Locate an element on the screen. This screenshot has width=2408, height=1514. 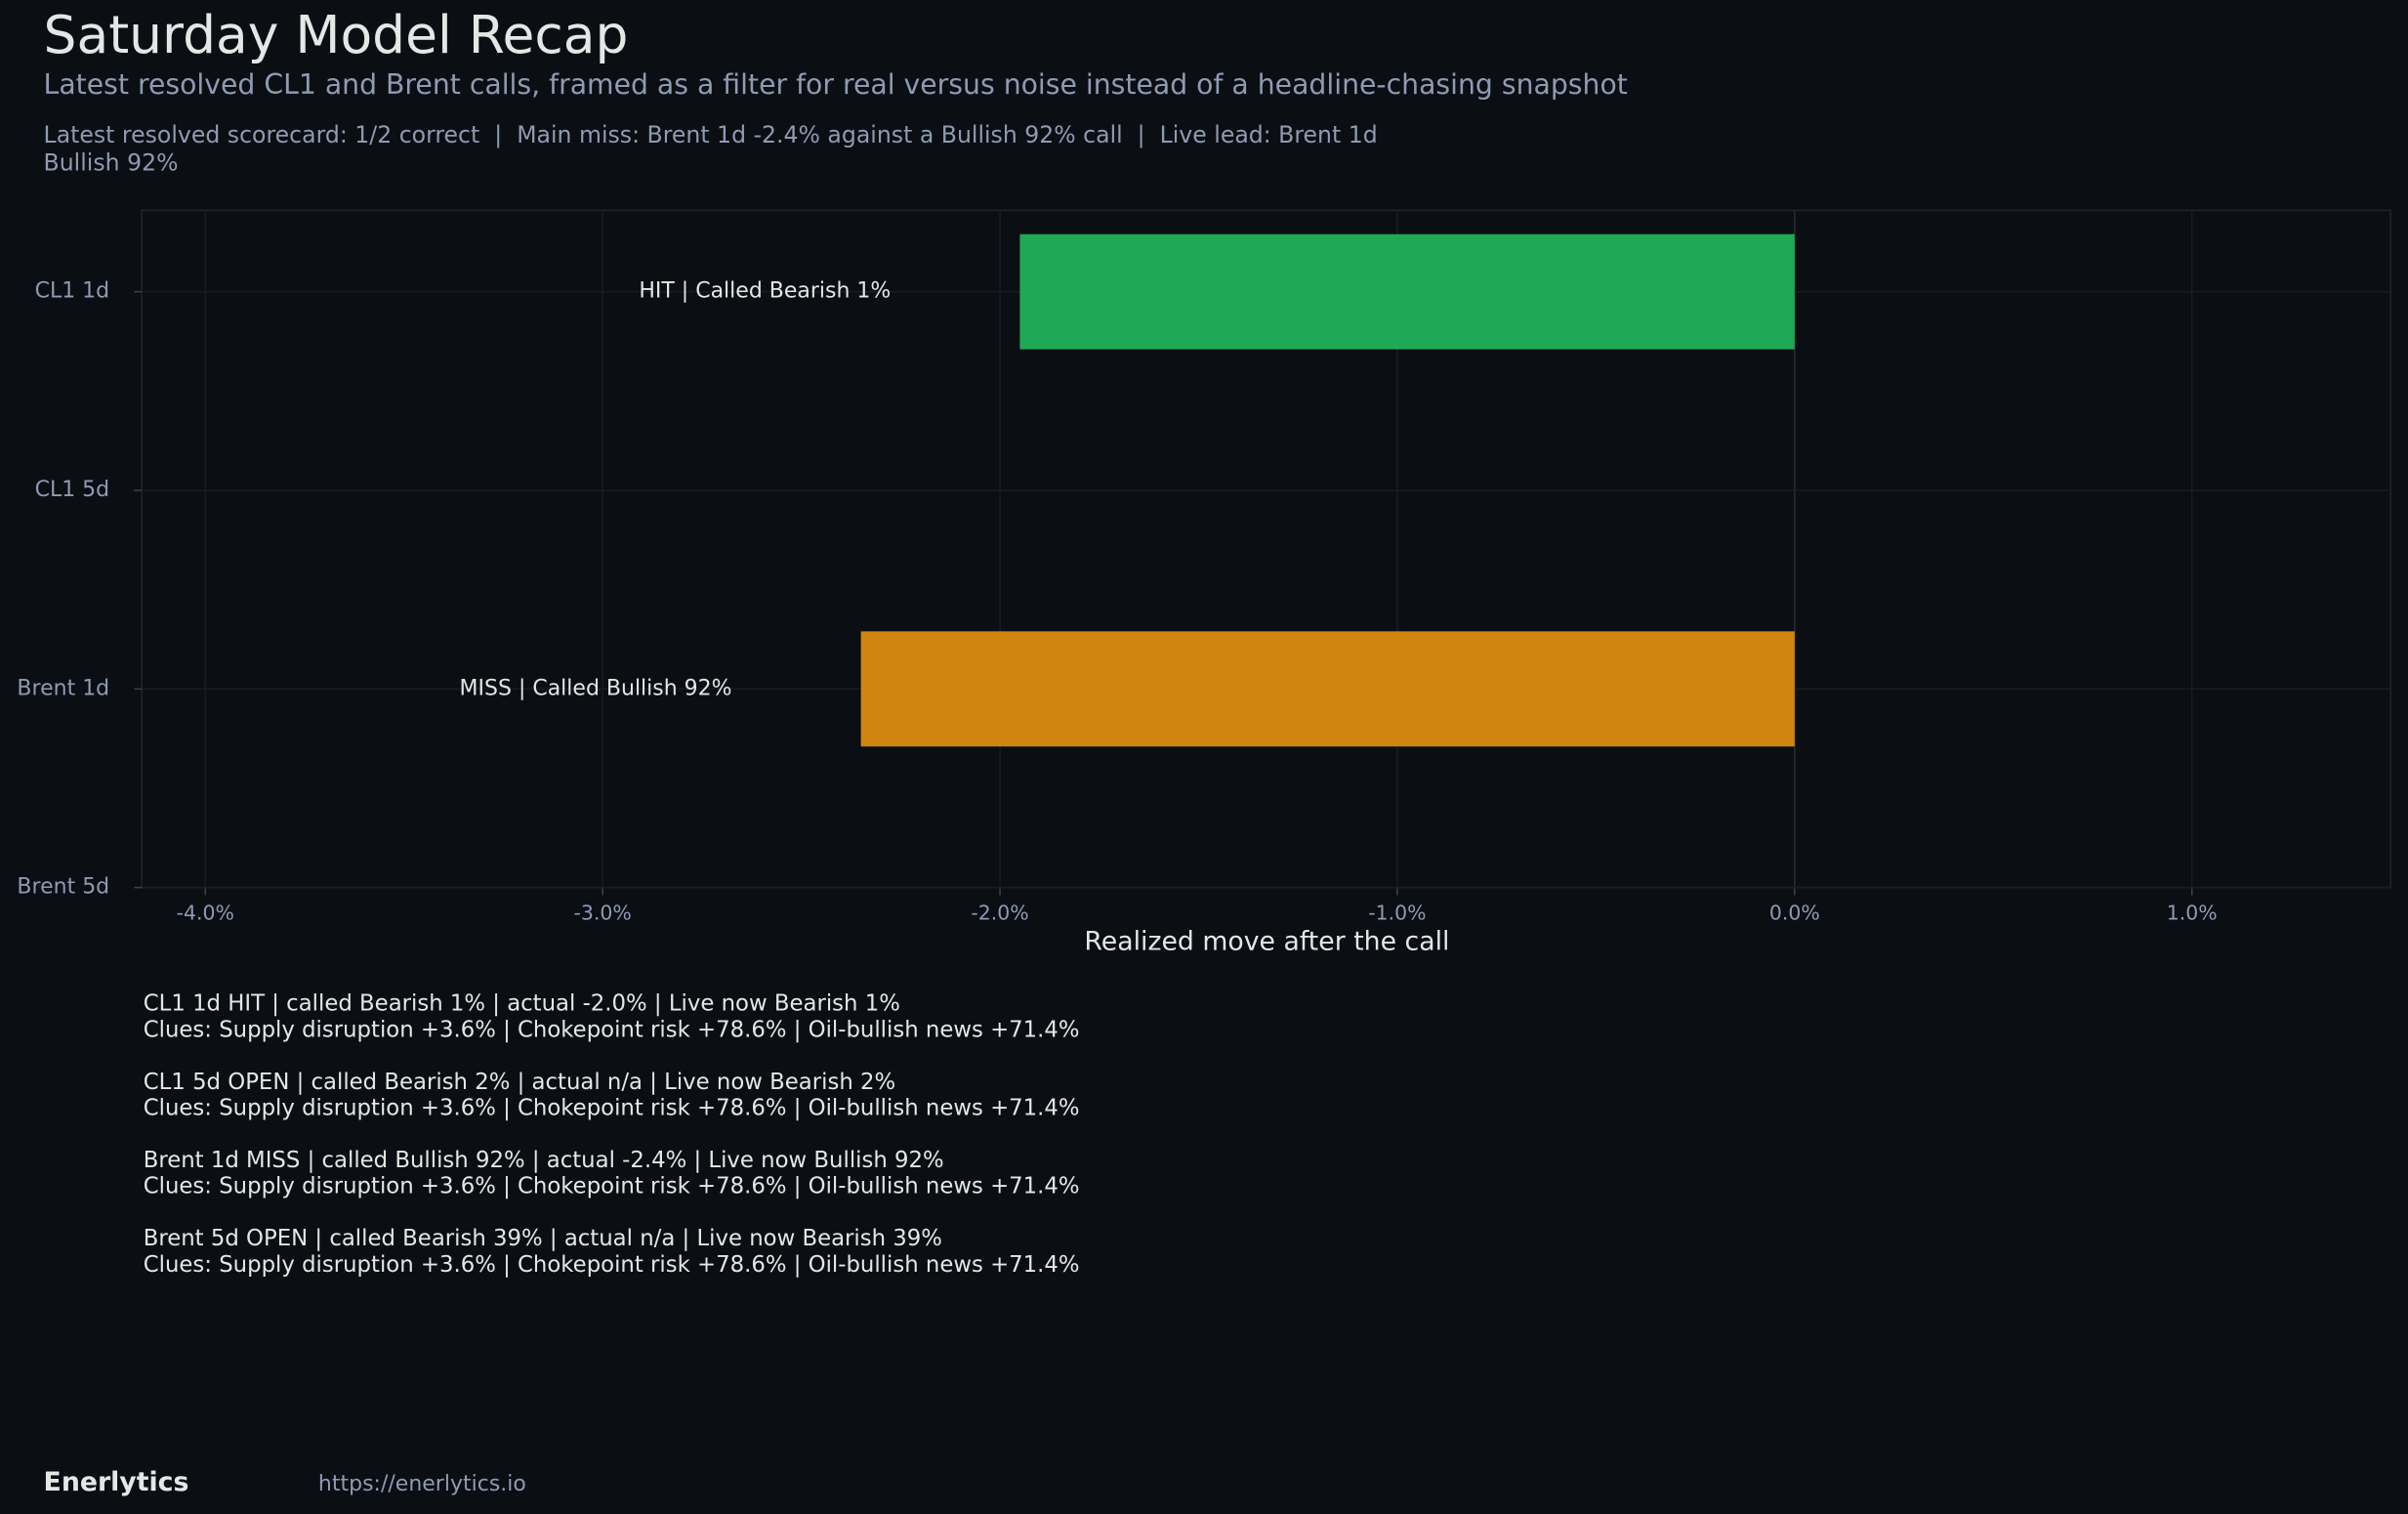
chart-title: Saturday Model Recap is located at coordinates (336, 34).